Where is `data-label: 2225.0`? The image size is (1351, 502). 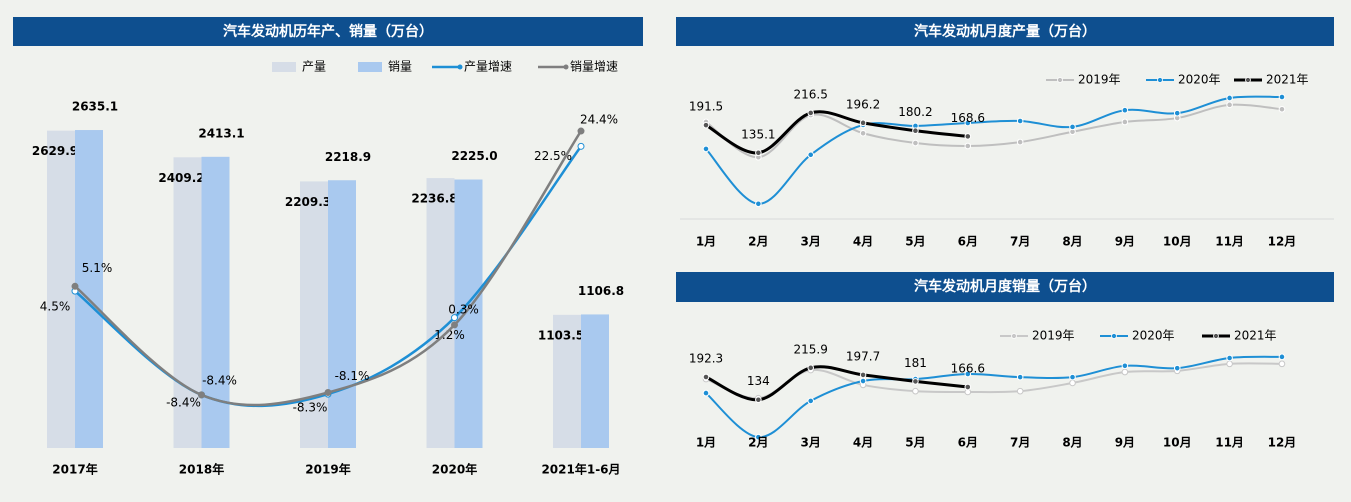
data-label: 2225.0 is located at coordinates (474, 156).